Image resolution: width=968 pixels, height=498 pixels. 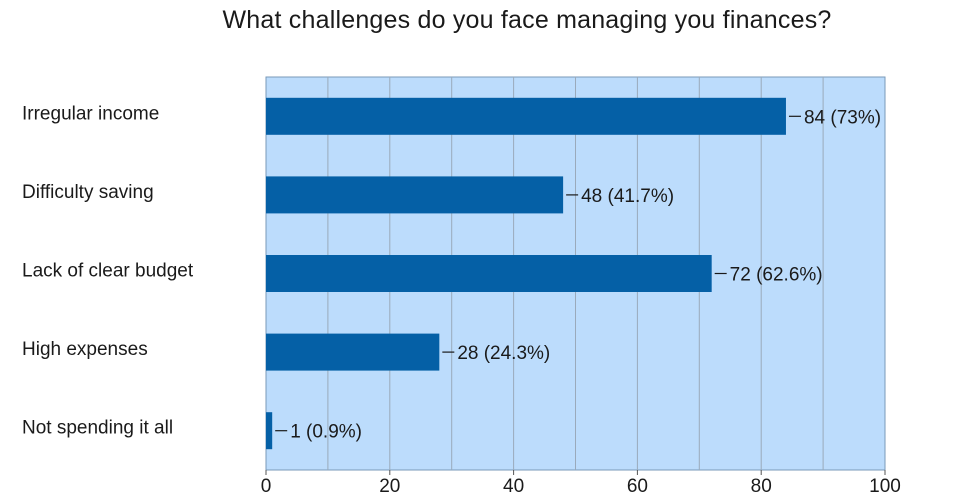 What do you see at coordinates (842, 117) in the screenshot?
I see `value-label: 84 (73%)` at bounding box center [842, 117].